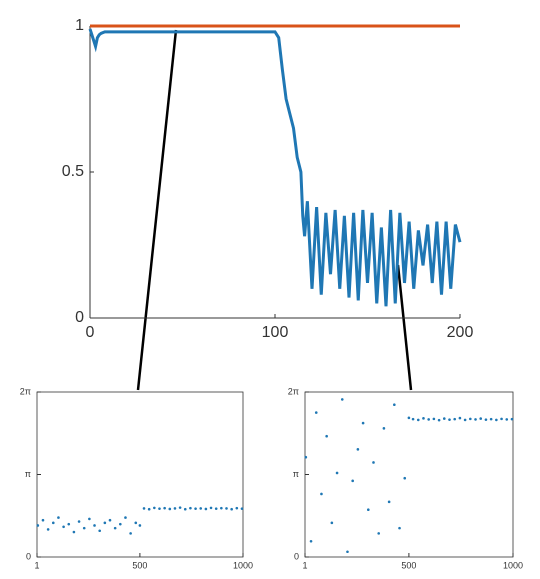 The image size is (540, 579). What do you see at coordinates (140, 474) in the screenshot?
I see `plot-frame` at bounding box center [140, 474].